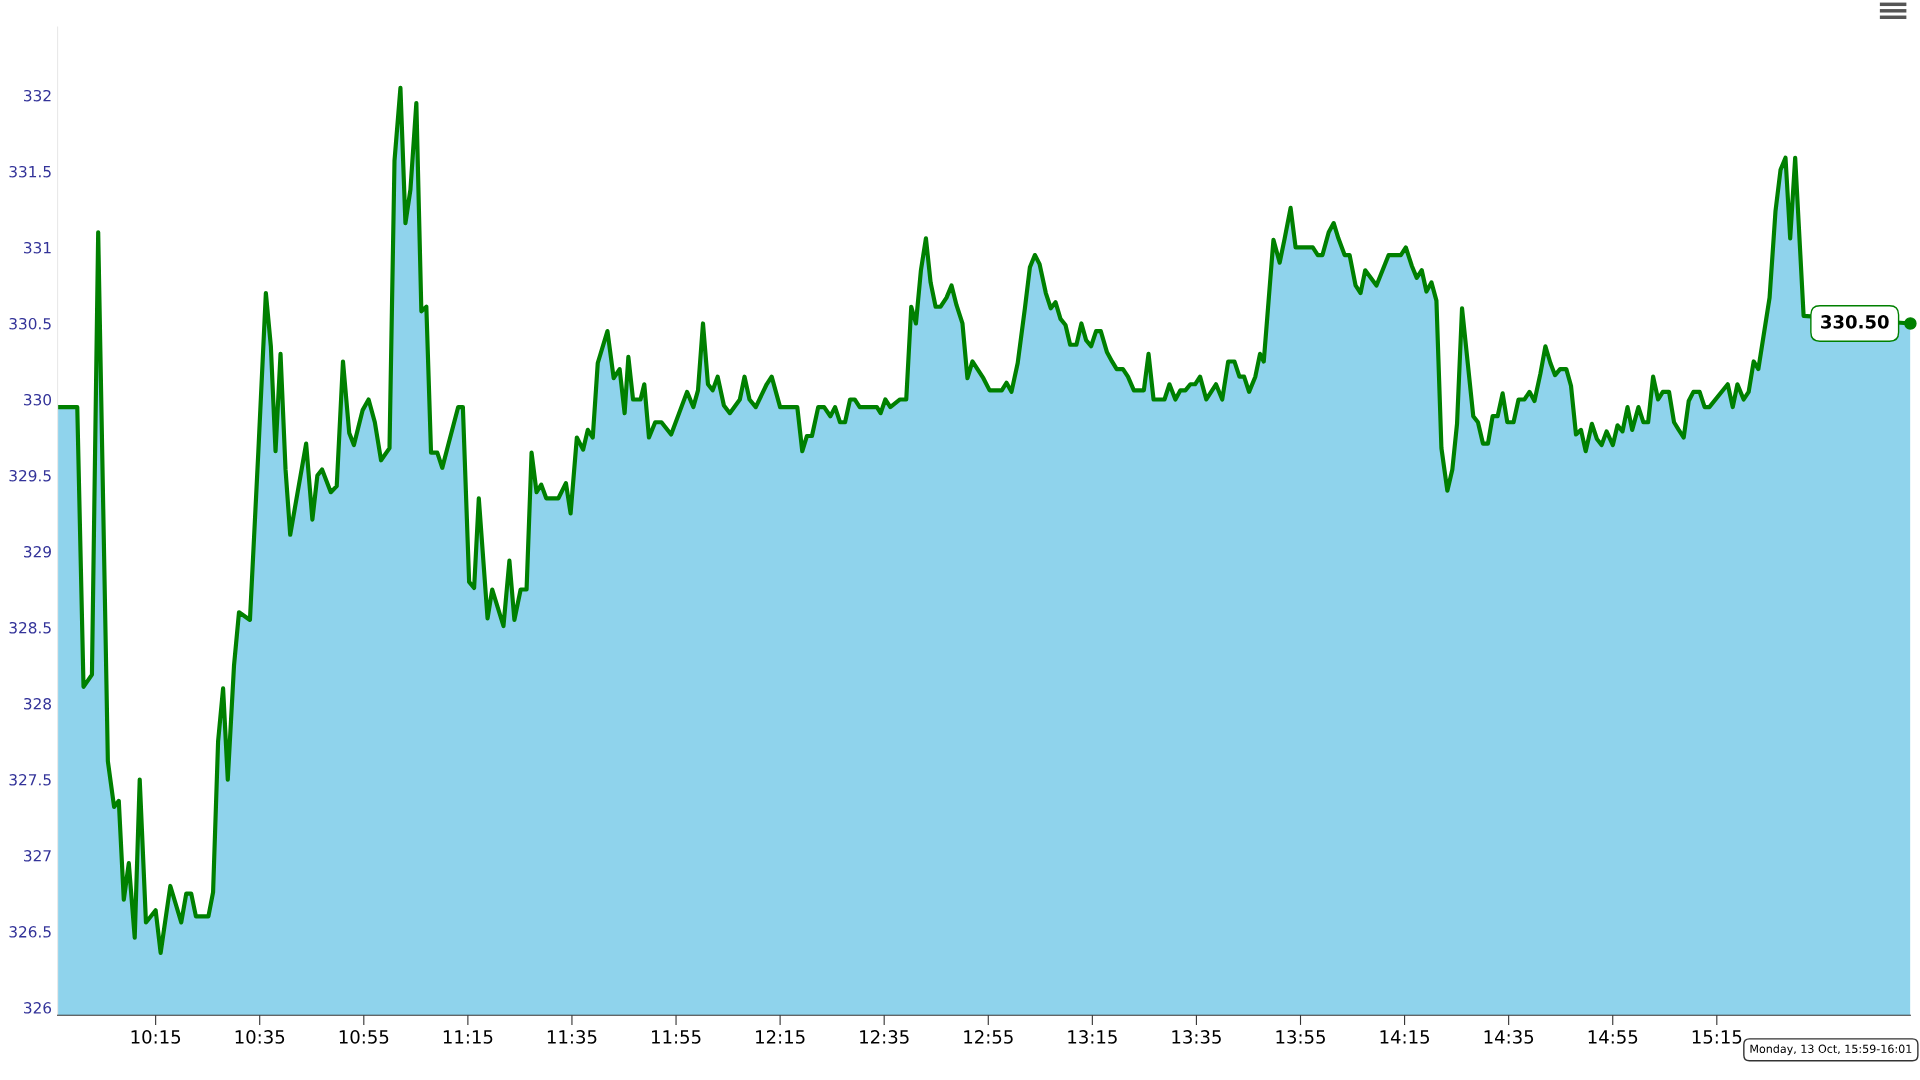  I want to click on x-tick-label: 13:55, so click(1300, 1037).